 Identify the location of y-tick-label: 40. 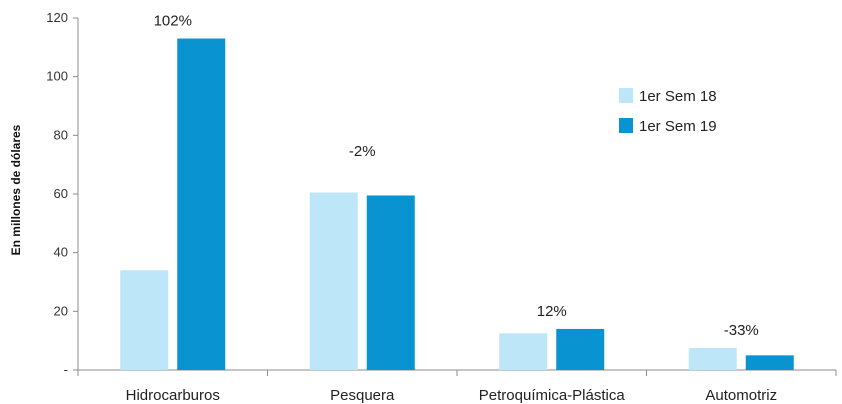
(61, 252).